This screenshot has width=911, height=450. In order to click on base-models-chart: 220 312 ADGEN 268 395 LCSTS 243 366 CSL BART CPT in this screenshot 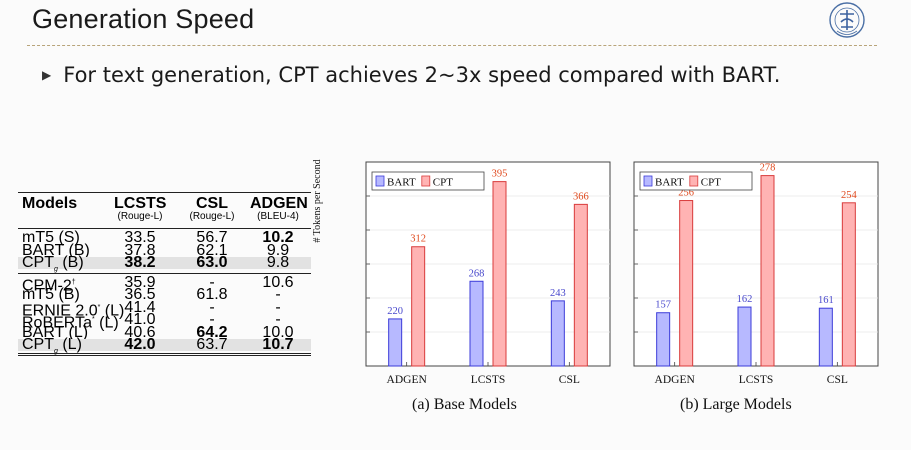, I will do `click(488, 273)`.